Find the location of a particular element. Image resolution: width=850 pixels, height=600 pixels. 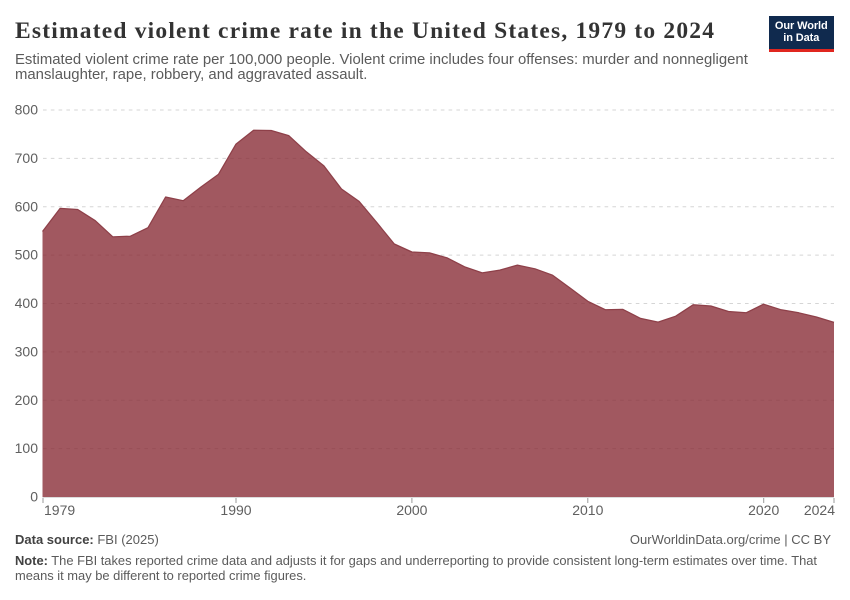

svg-text: 300 is located at coordinates (27, 351).